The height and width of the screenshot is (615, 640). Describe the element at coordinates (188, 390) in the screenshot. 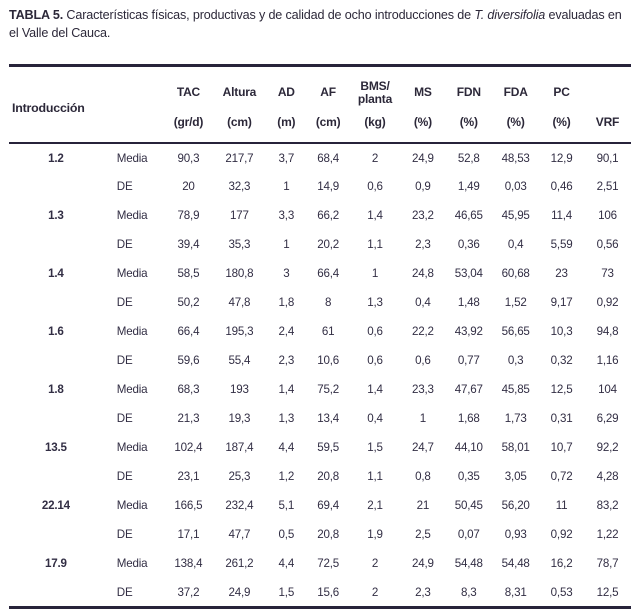

I see `value-cell: 68,3` at that location.